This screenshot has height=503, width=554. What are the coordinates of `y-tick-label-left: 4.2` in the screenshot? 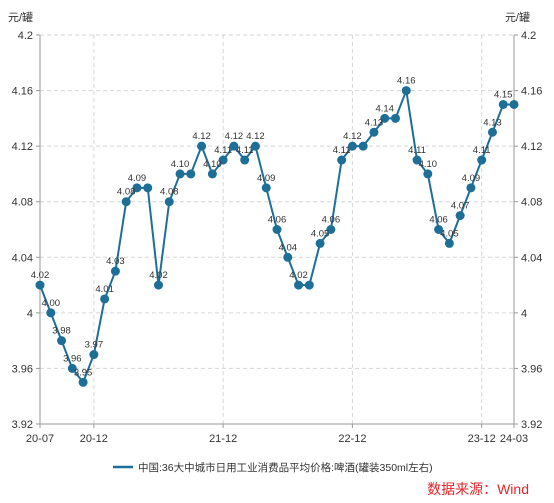 It's located at (25, 36).